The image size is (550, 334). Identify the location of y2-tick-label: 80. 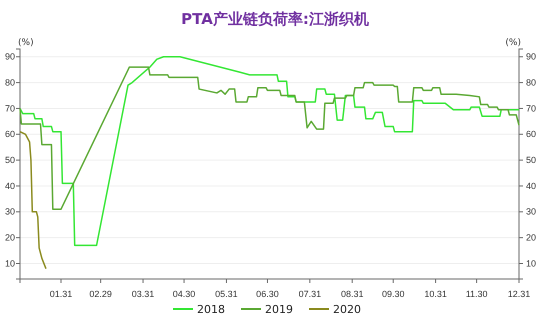
(531, 82).